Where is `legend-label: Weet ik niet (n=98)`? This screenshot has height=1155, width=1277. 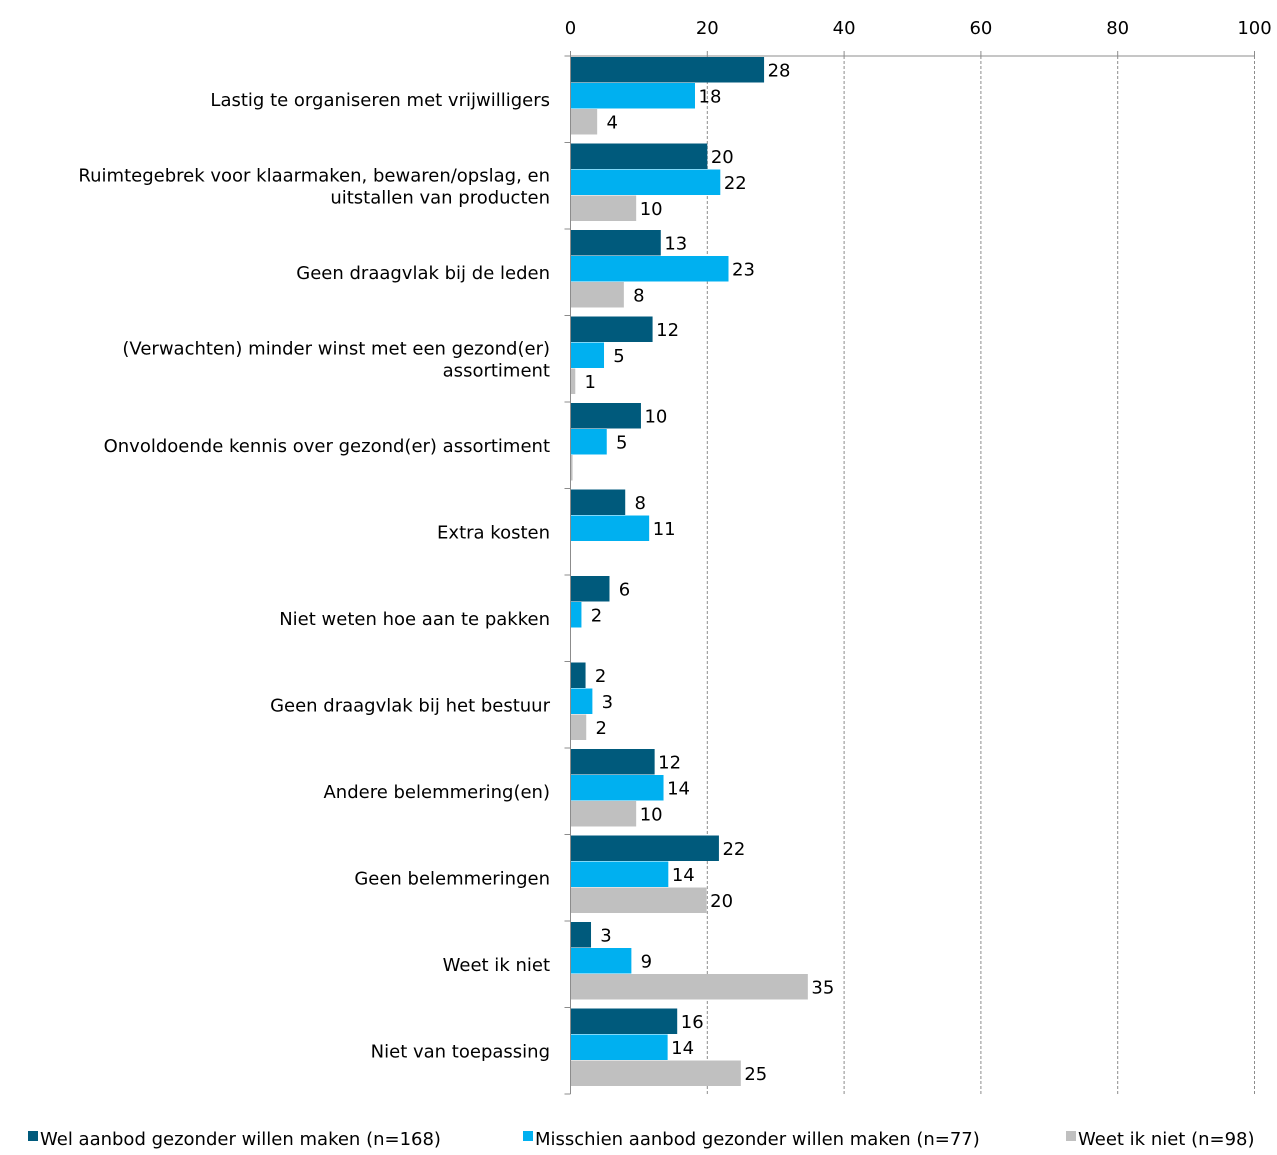 legend-label: Weet ik niet (n=98) is located at coordinates (1166, 1139).